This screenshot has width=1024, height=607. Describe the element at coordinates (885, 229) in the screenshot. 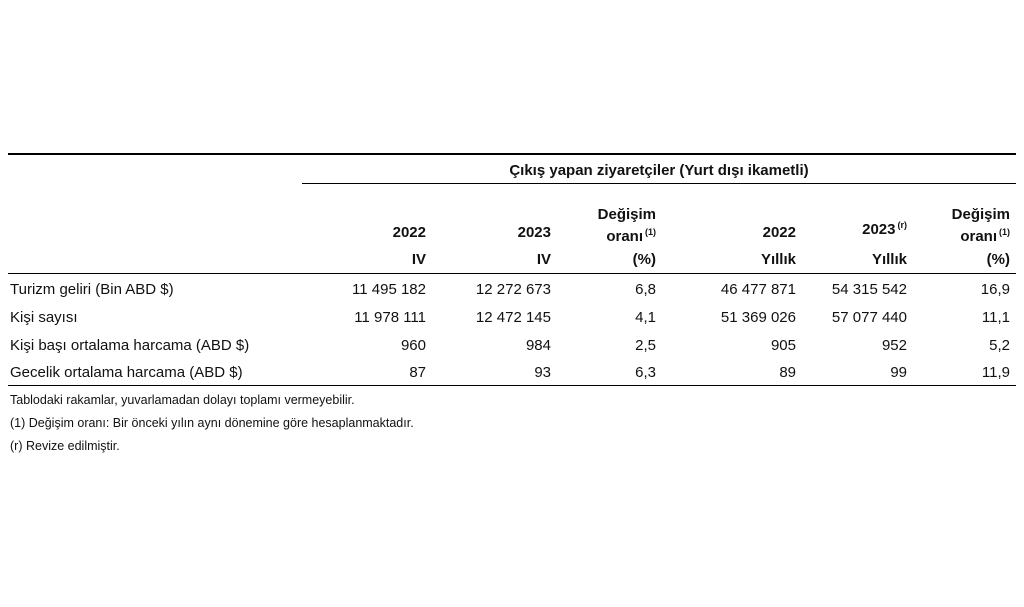

I see `column-header-year: 2023 (r)` at that location.